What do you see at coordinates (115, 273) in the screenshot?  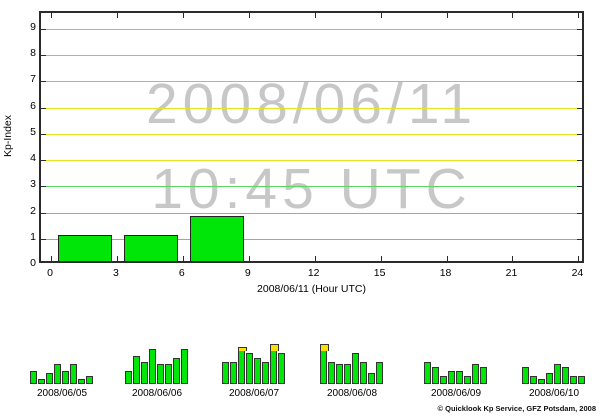 I see `x-tick-label: 3` at bounding box center [115, 273].